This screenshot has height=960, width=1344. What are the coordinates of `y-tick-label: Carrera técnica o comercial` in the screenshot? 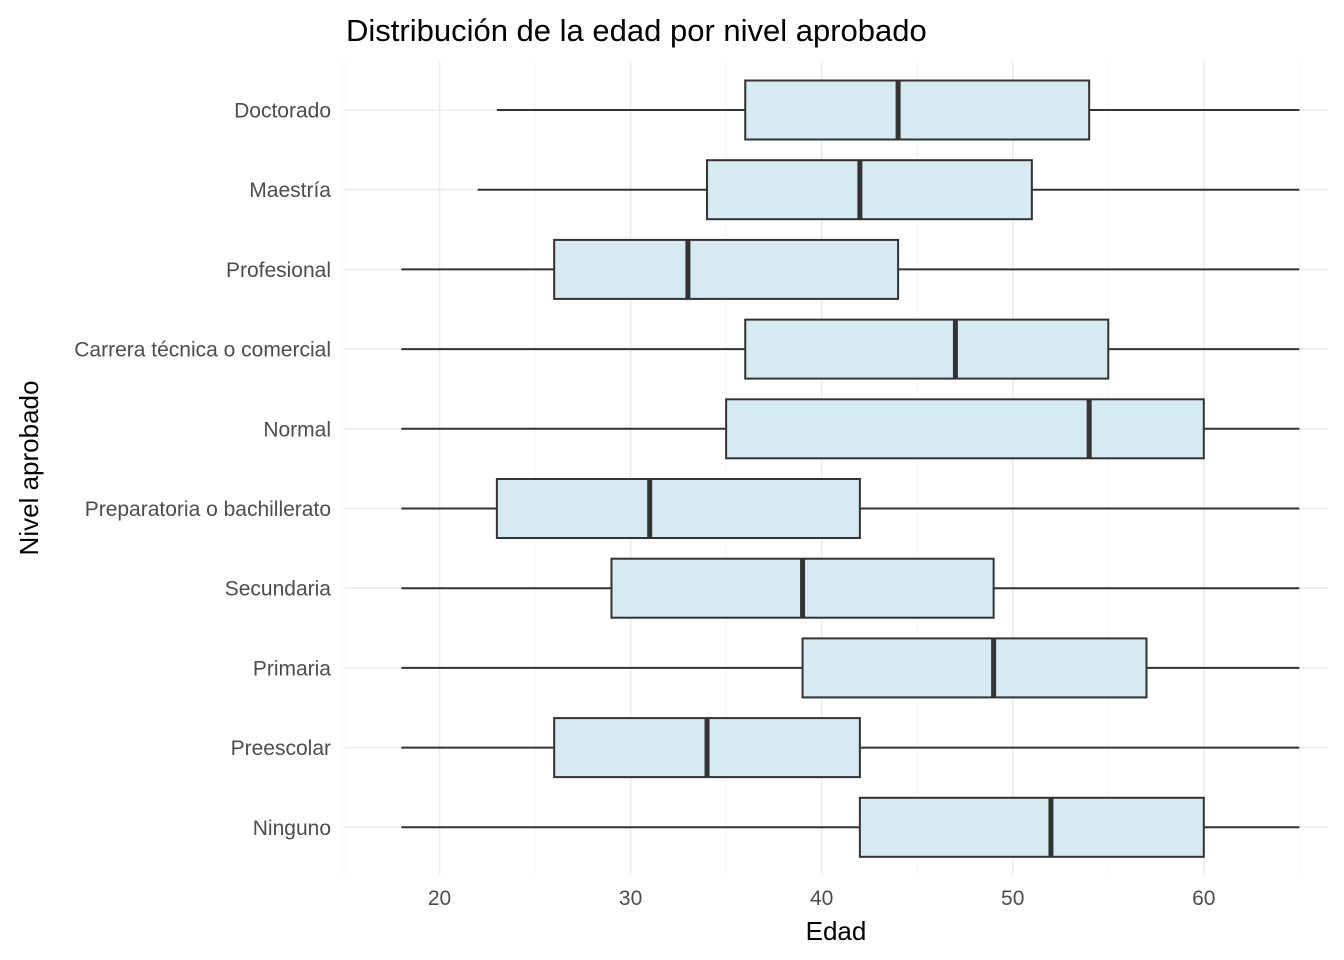 It's located at (202, 350).